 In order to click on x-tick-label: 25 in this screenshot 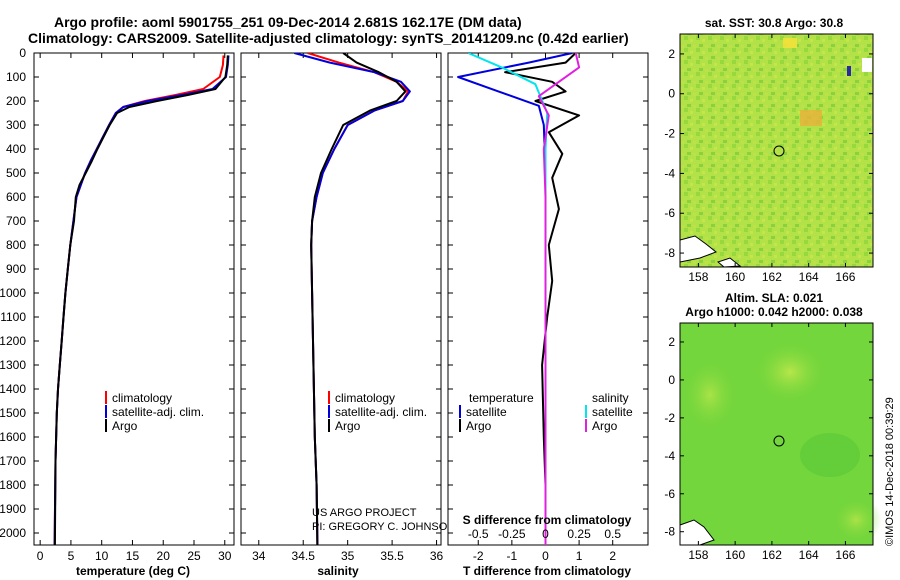, I will do `click(194, 556)`.